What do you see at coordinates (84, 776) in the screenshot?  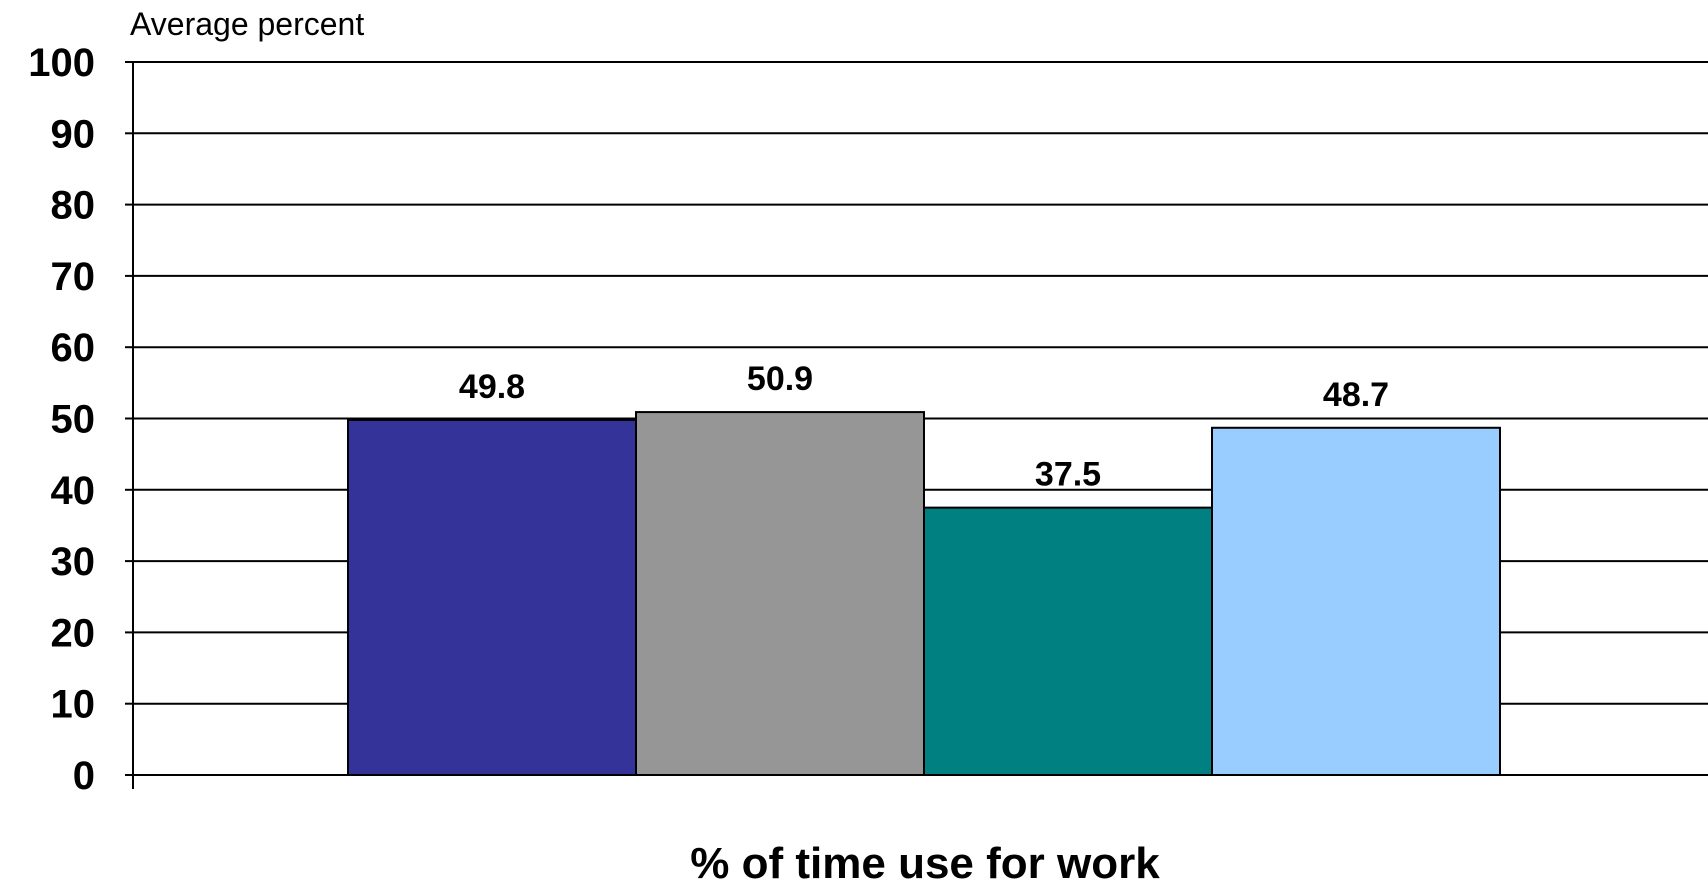 I see `y-tick-label: 0` at bounding box center [84, 776].